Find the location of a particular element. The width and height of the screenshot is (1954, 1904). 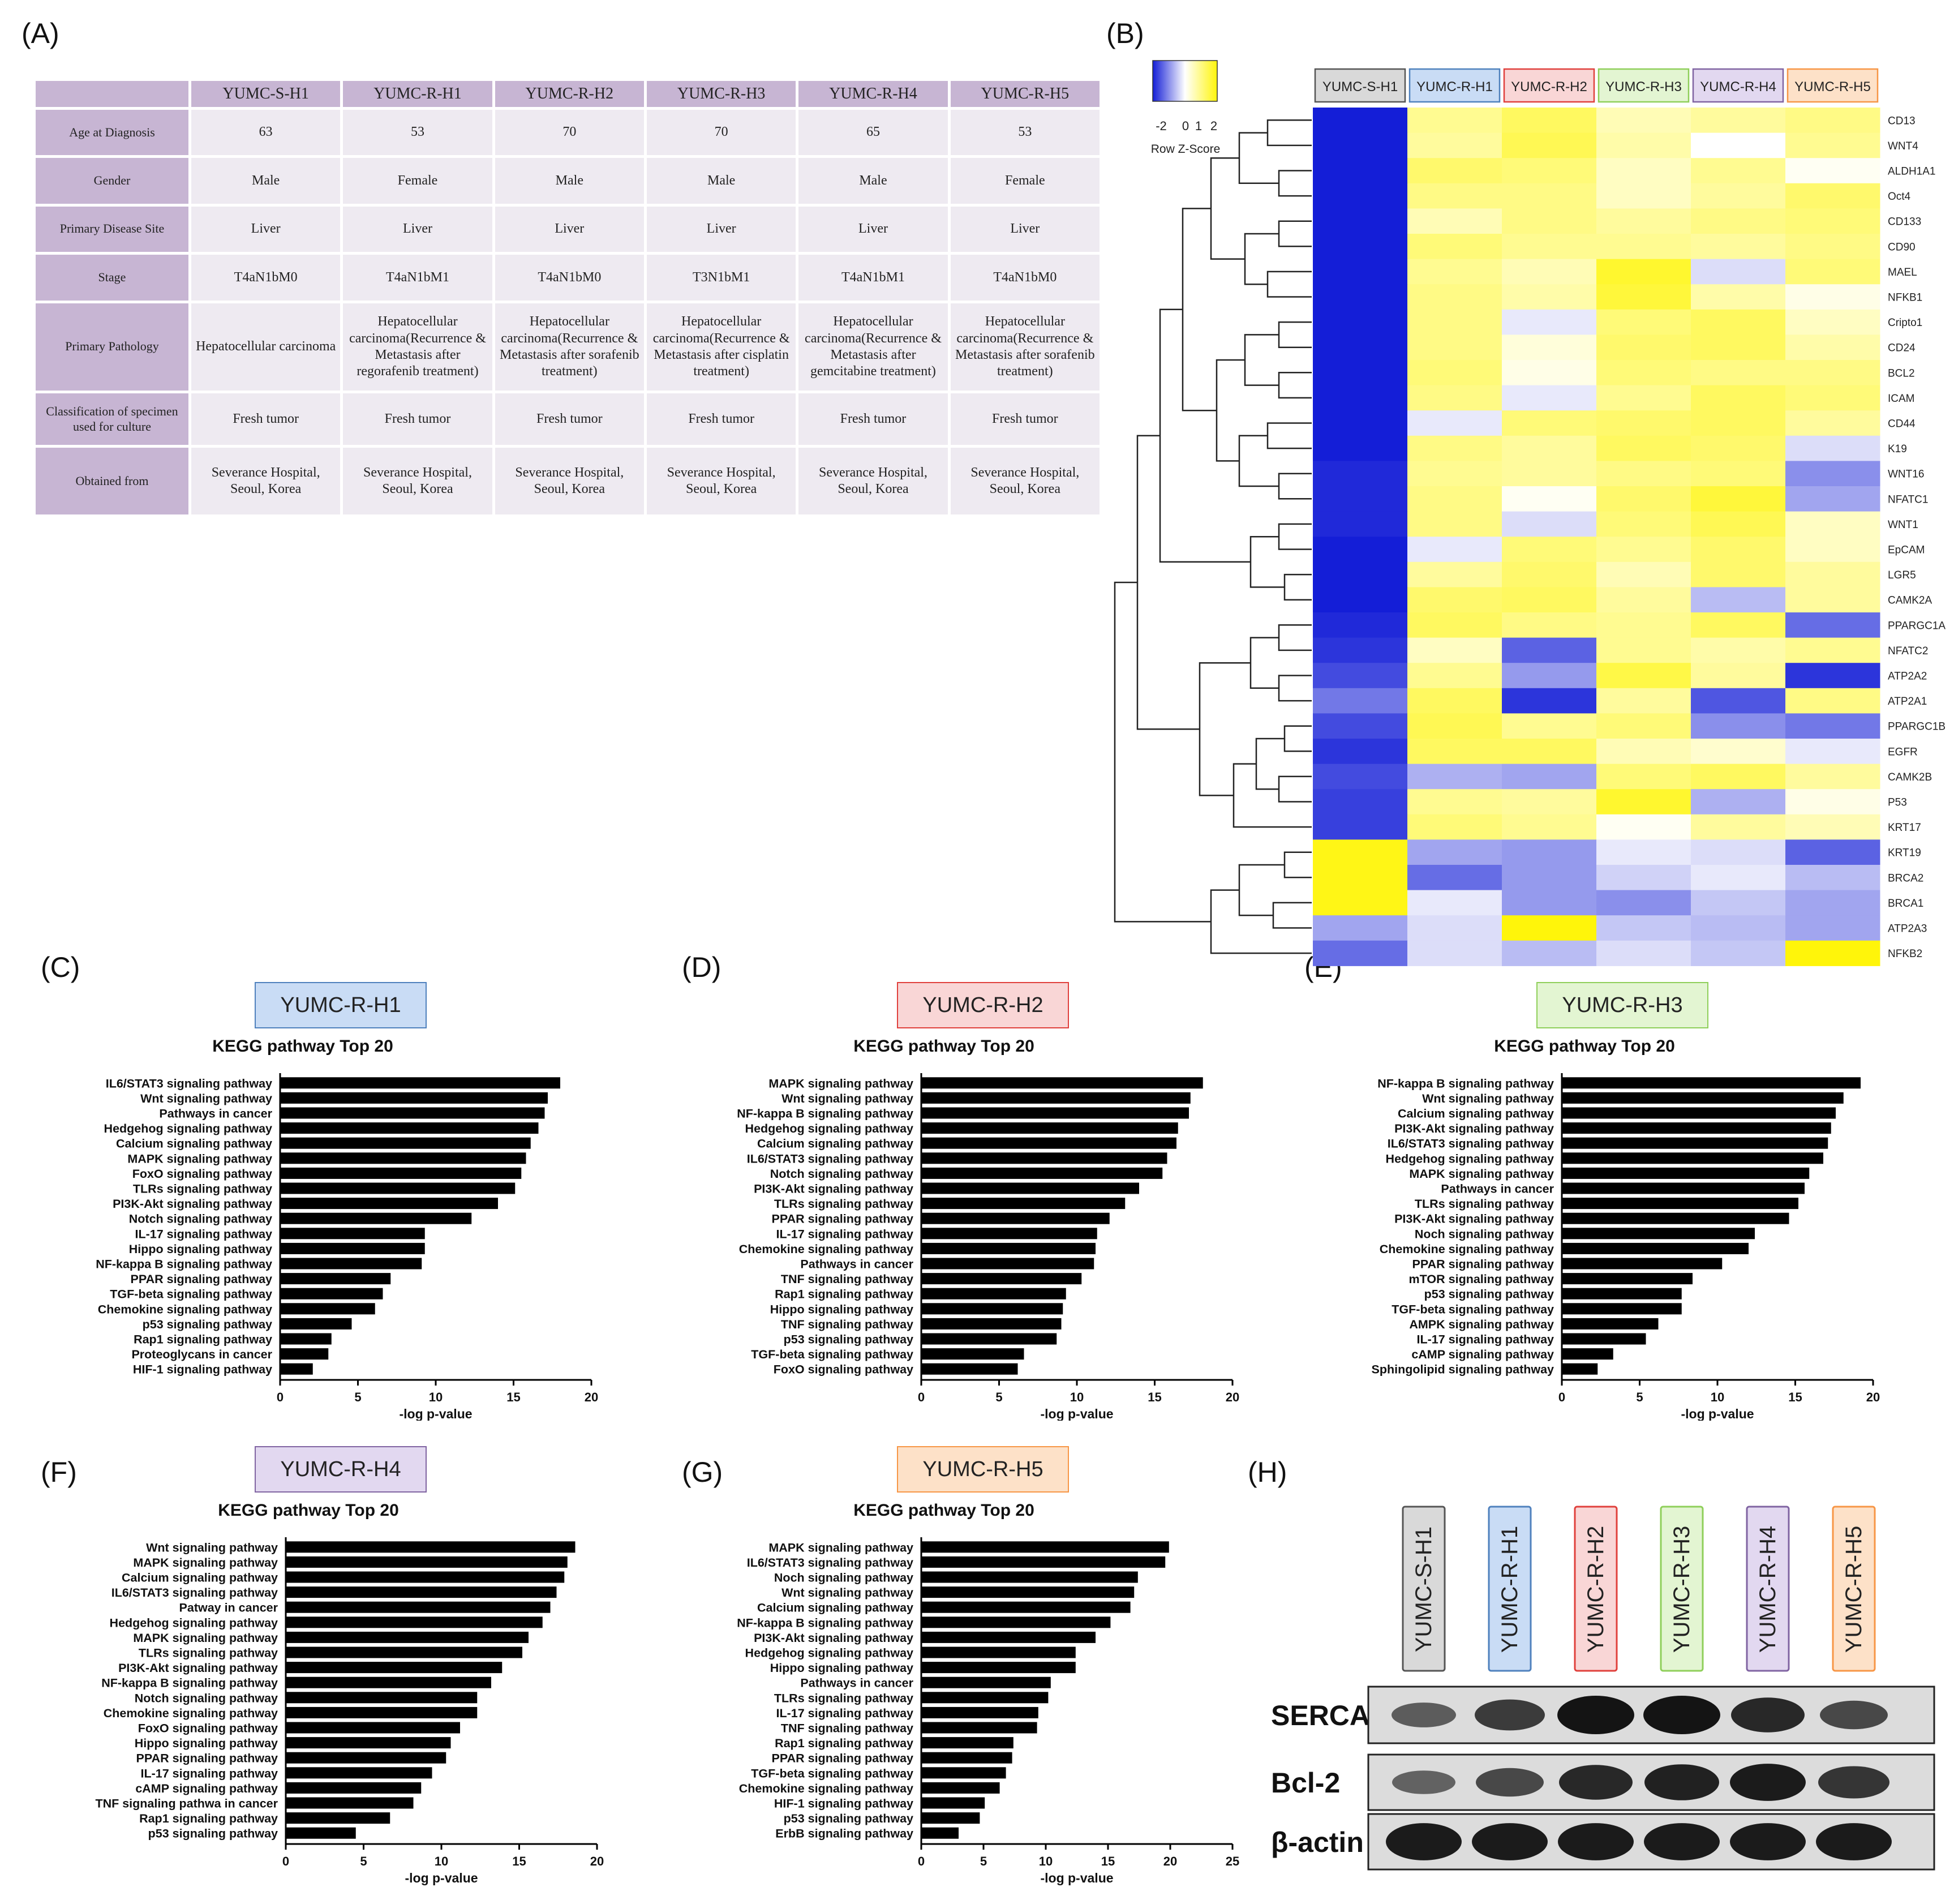

bar-label: FoxO signaling pathway is located at coordinates (202, 1174).